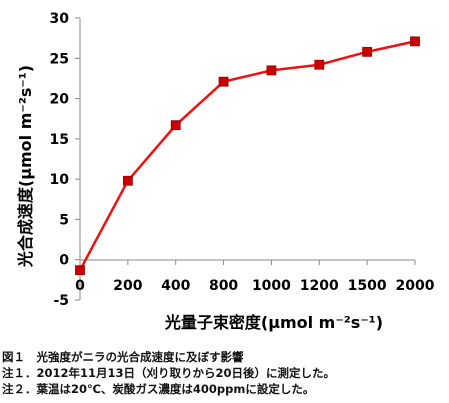  Describe the element at coordinates (64, 261) in the screenshot. I see `y-tick-label: 0` at that location.